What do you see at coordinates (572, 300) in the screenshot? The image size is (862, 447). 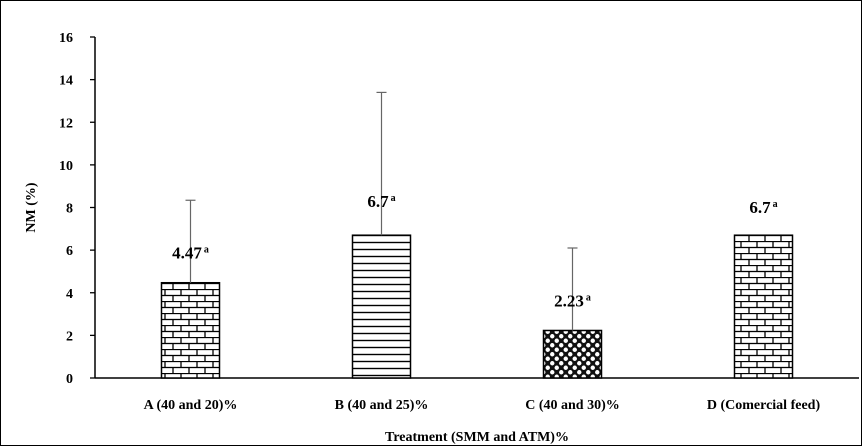 I see `data-label-3: 2.23 a` at bounding box center [572, 300].